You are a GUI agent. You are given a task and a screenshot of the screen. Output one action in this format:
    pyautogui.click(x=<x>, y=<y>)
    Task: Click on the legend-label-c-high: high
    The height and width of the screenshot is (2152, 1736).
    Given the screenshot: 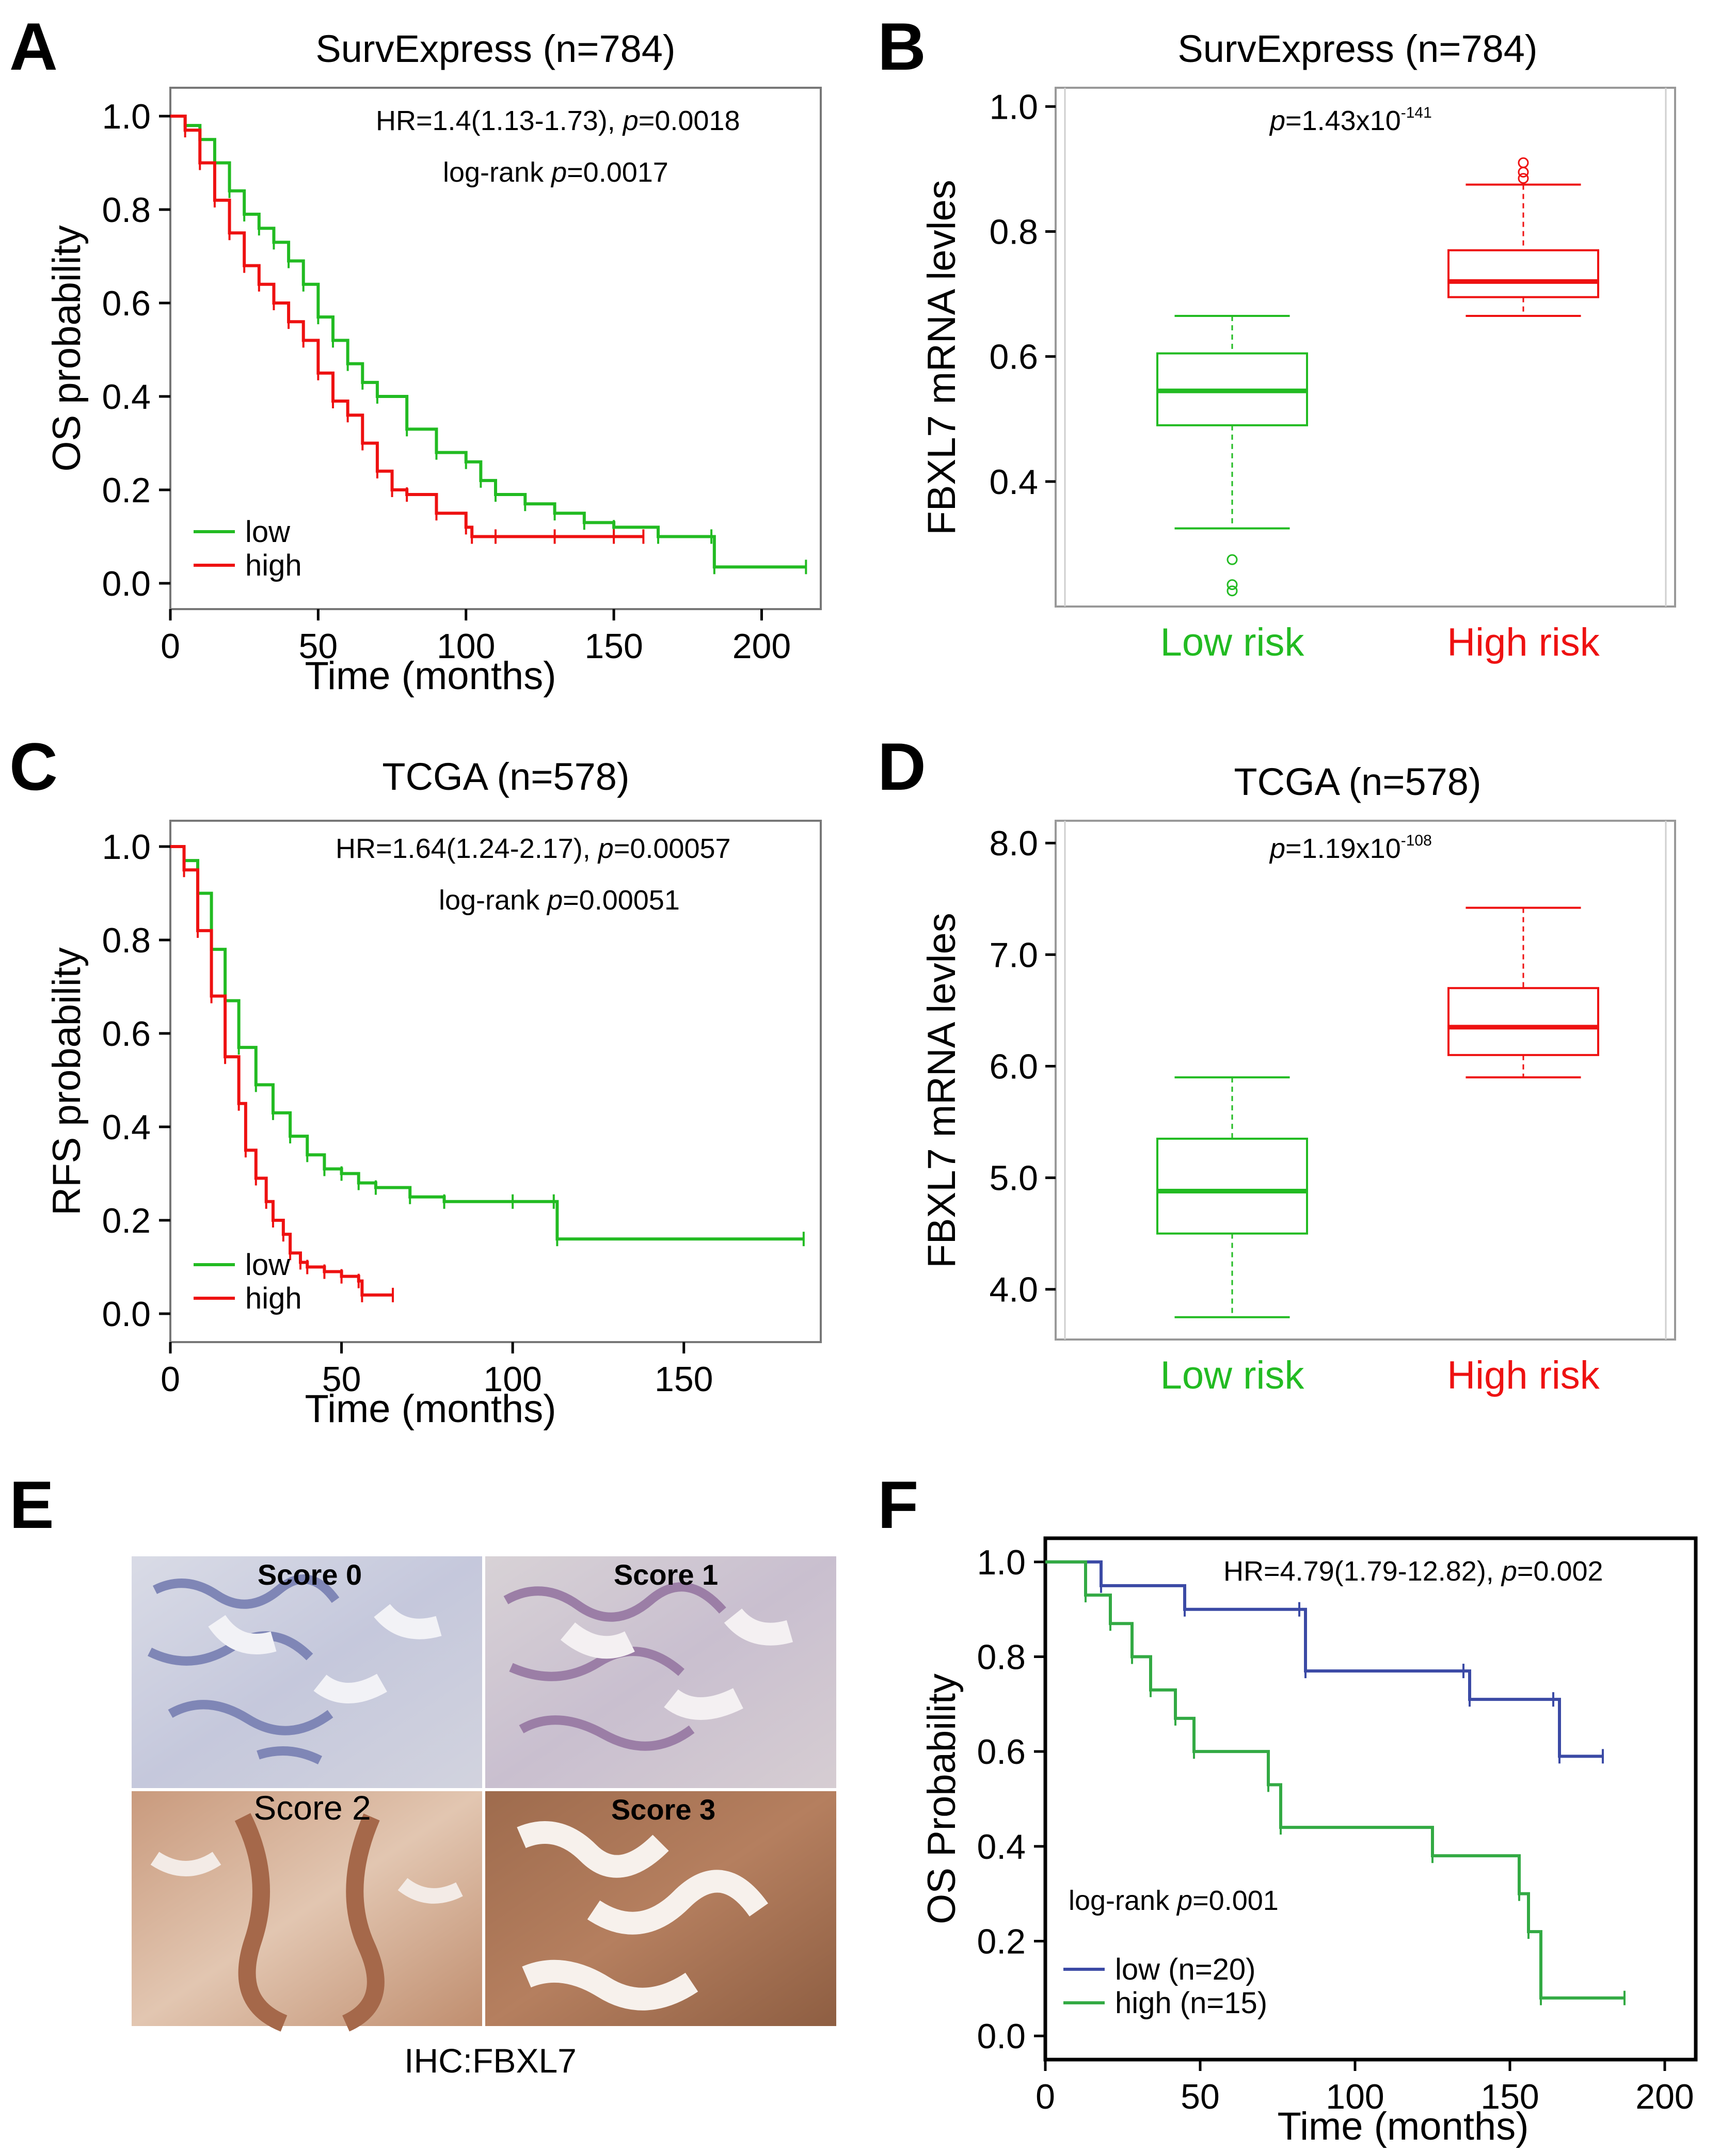 What is the action you would take?
    pyautogui.click(x=274, y=1298)
    